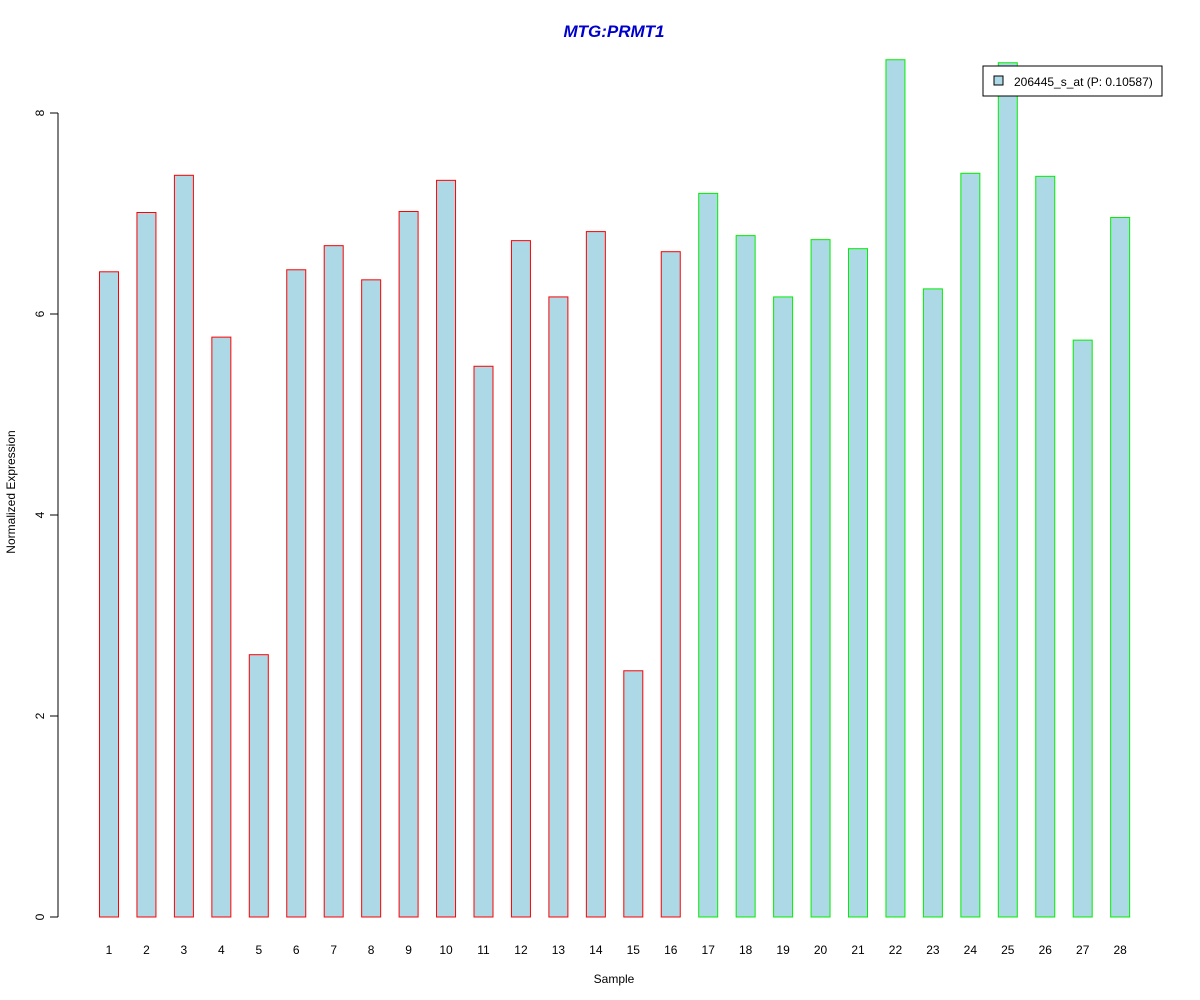 The image size is (1200, 1000). Describe the element at coordinates (40, 715) in the screenshot. I see `y-tick-label: 2` at that location.